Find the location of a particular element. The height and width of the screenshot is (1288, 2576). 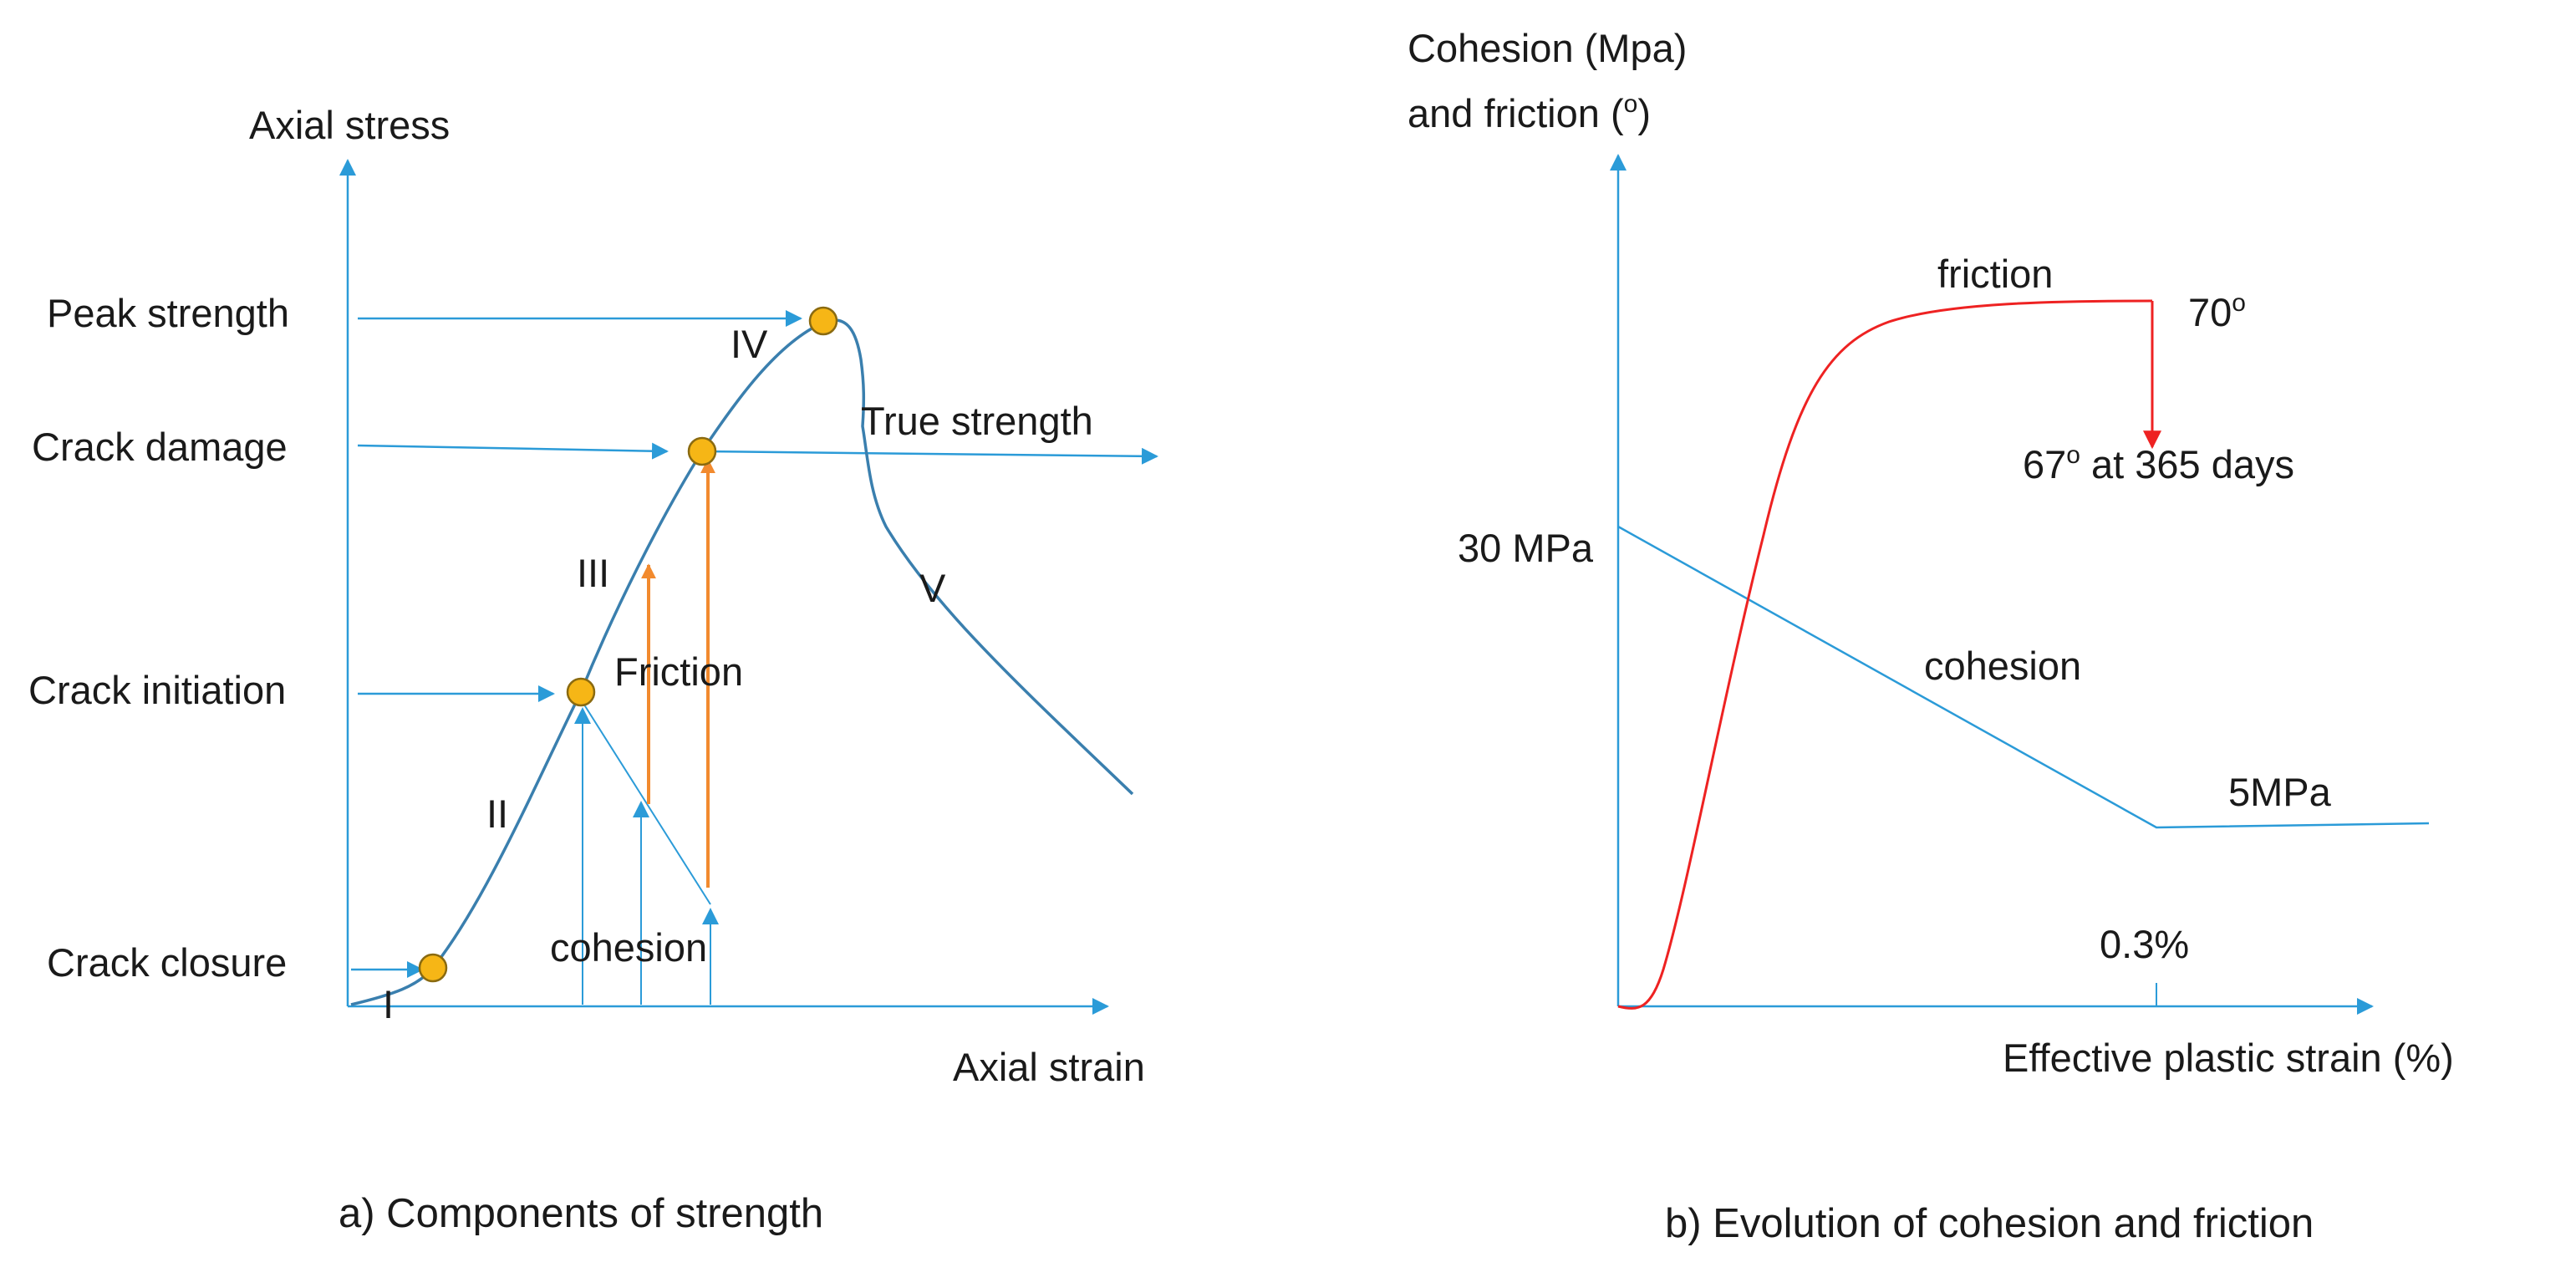

friction-peak-degree: o is located at coordinates (2239, 303).